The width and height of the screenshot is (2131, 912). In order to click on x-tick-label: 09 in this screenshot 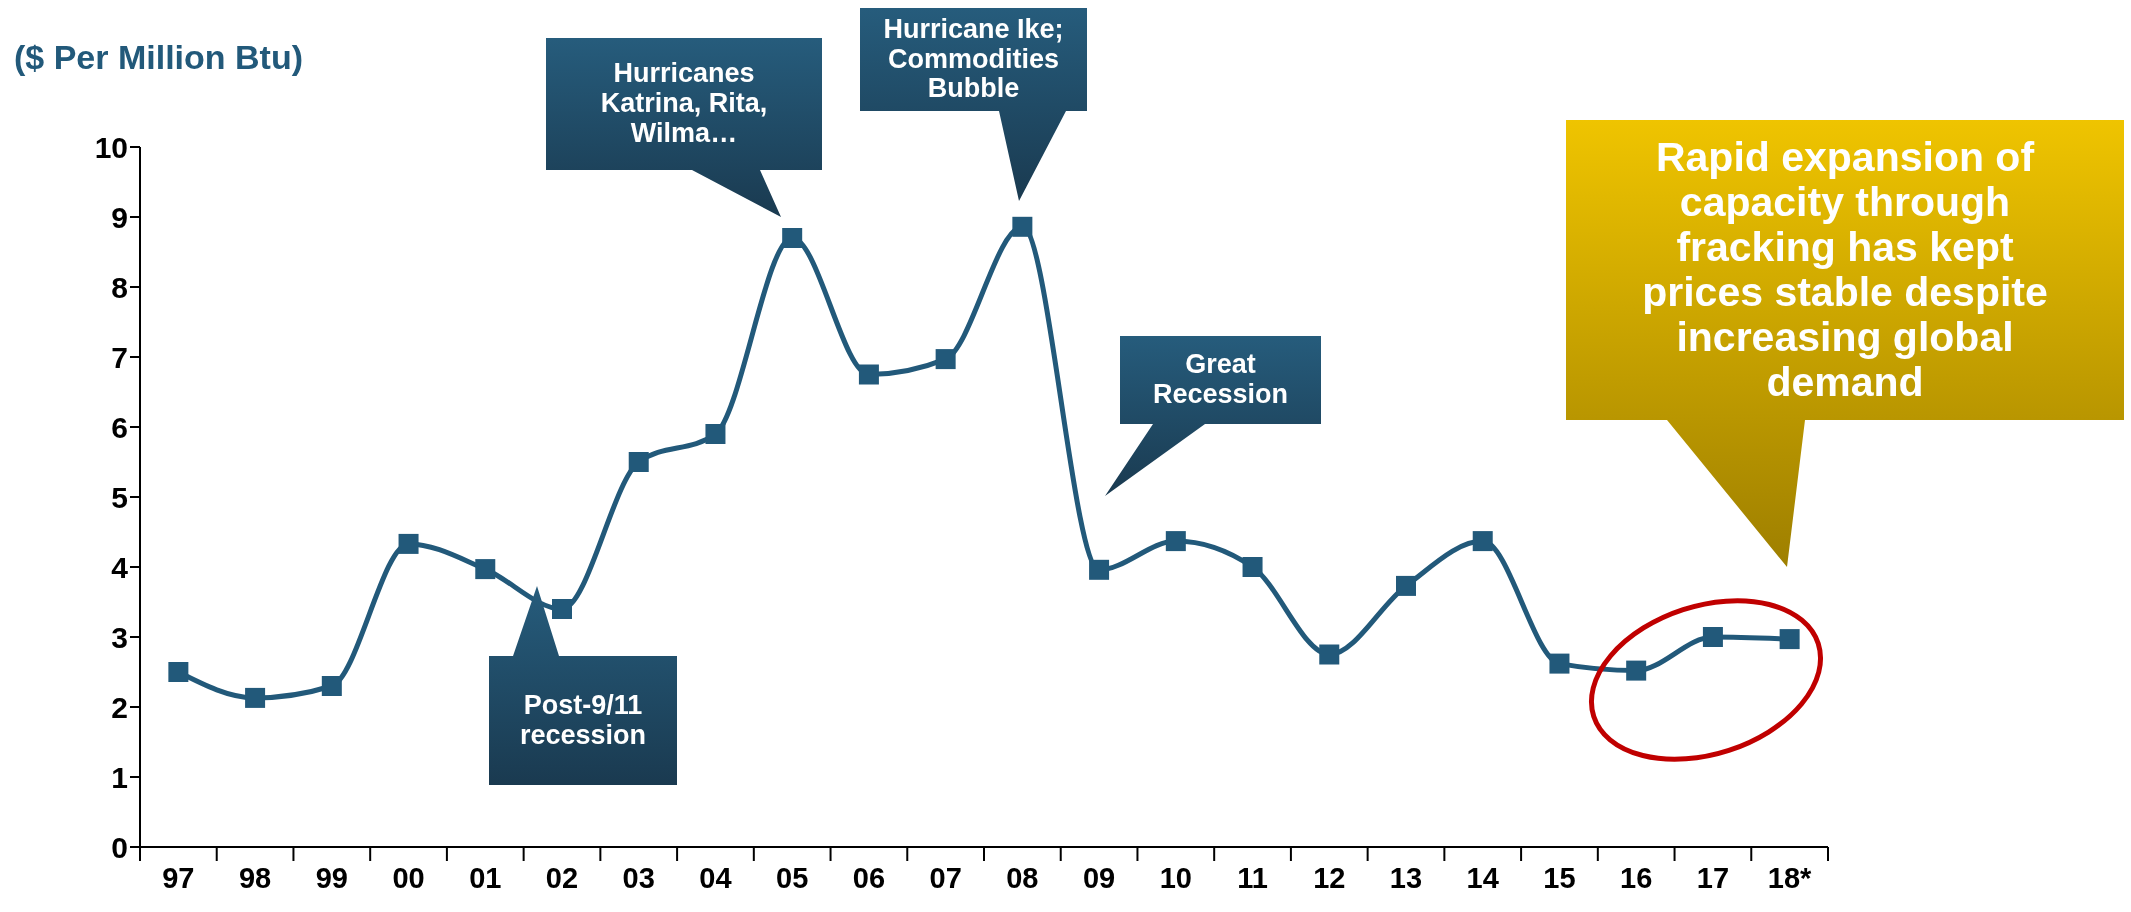, I will do `click(1099, 877)`.